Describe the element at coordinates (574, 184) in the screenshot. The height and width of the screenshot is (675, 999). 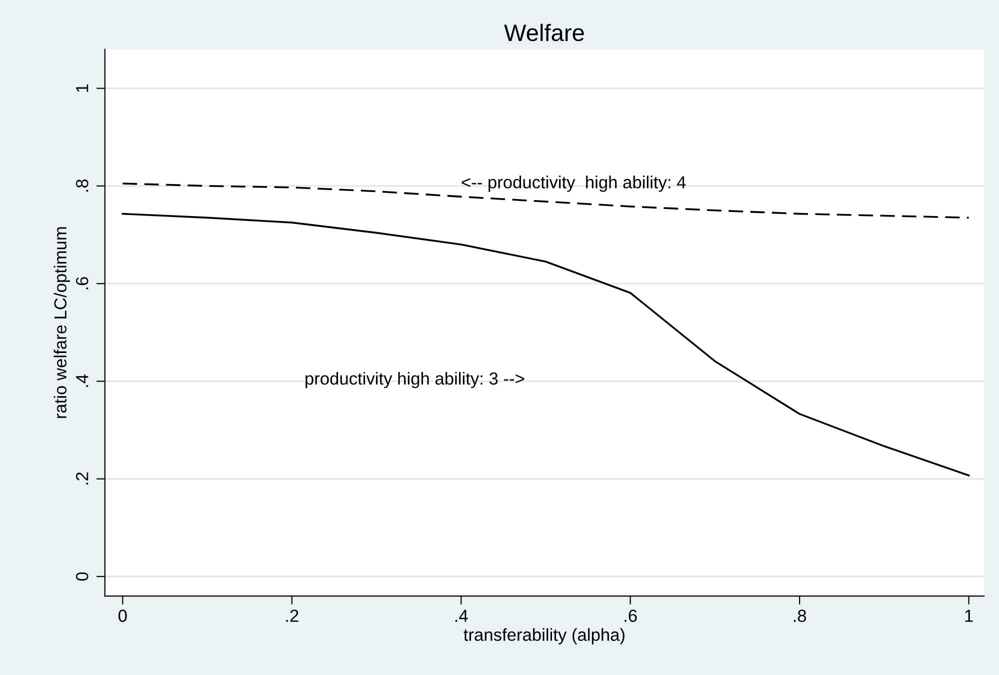
I see `annotation: <-- productivity high ability: 4` at that location.